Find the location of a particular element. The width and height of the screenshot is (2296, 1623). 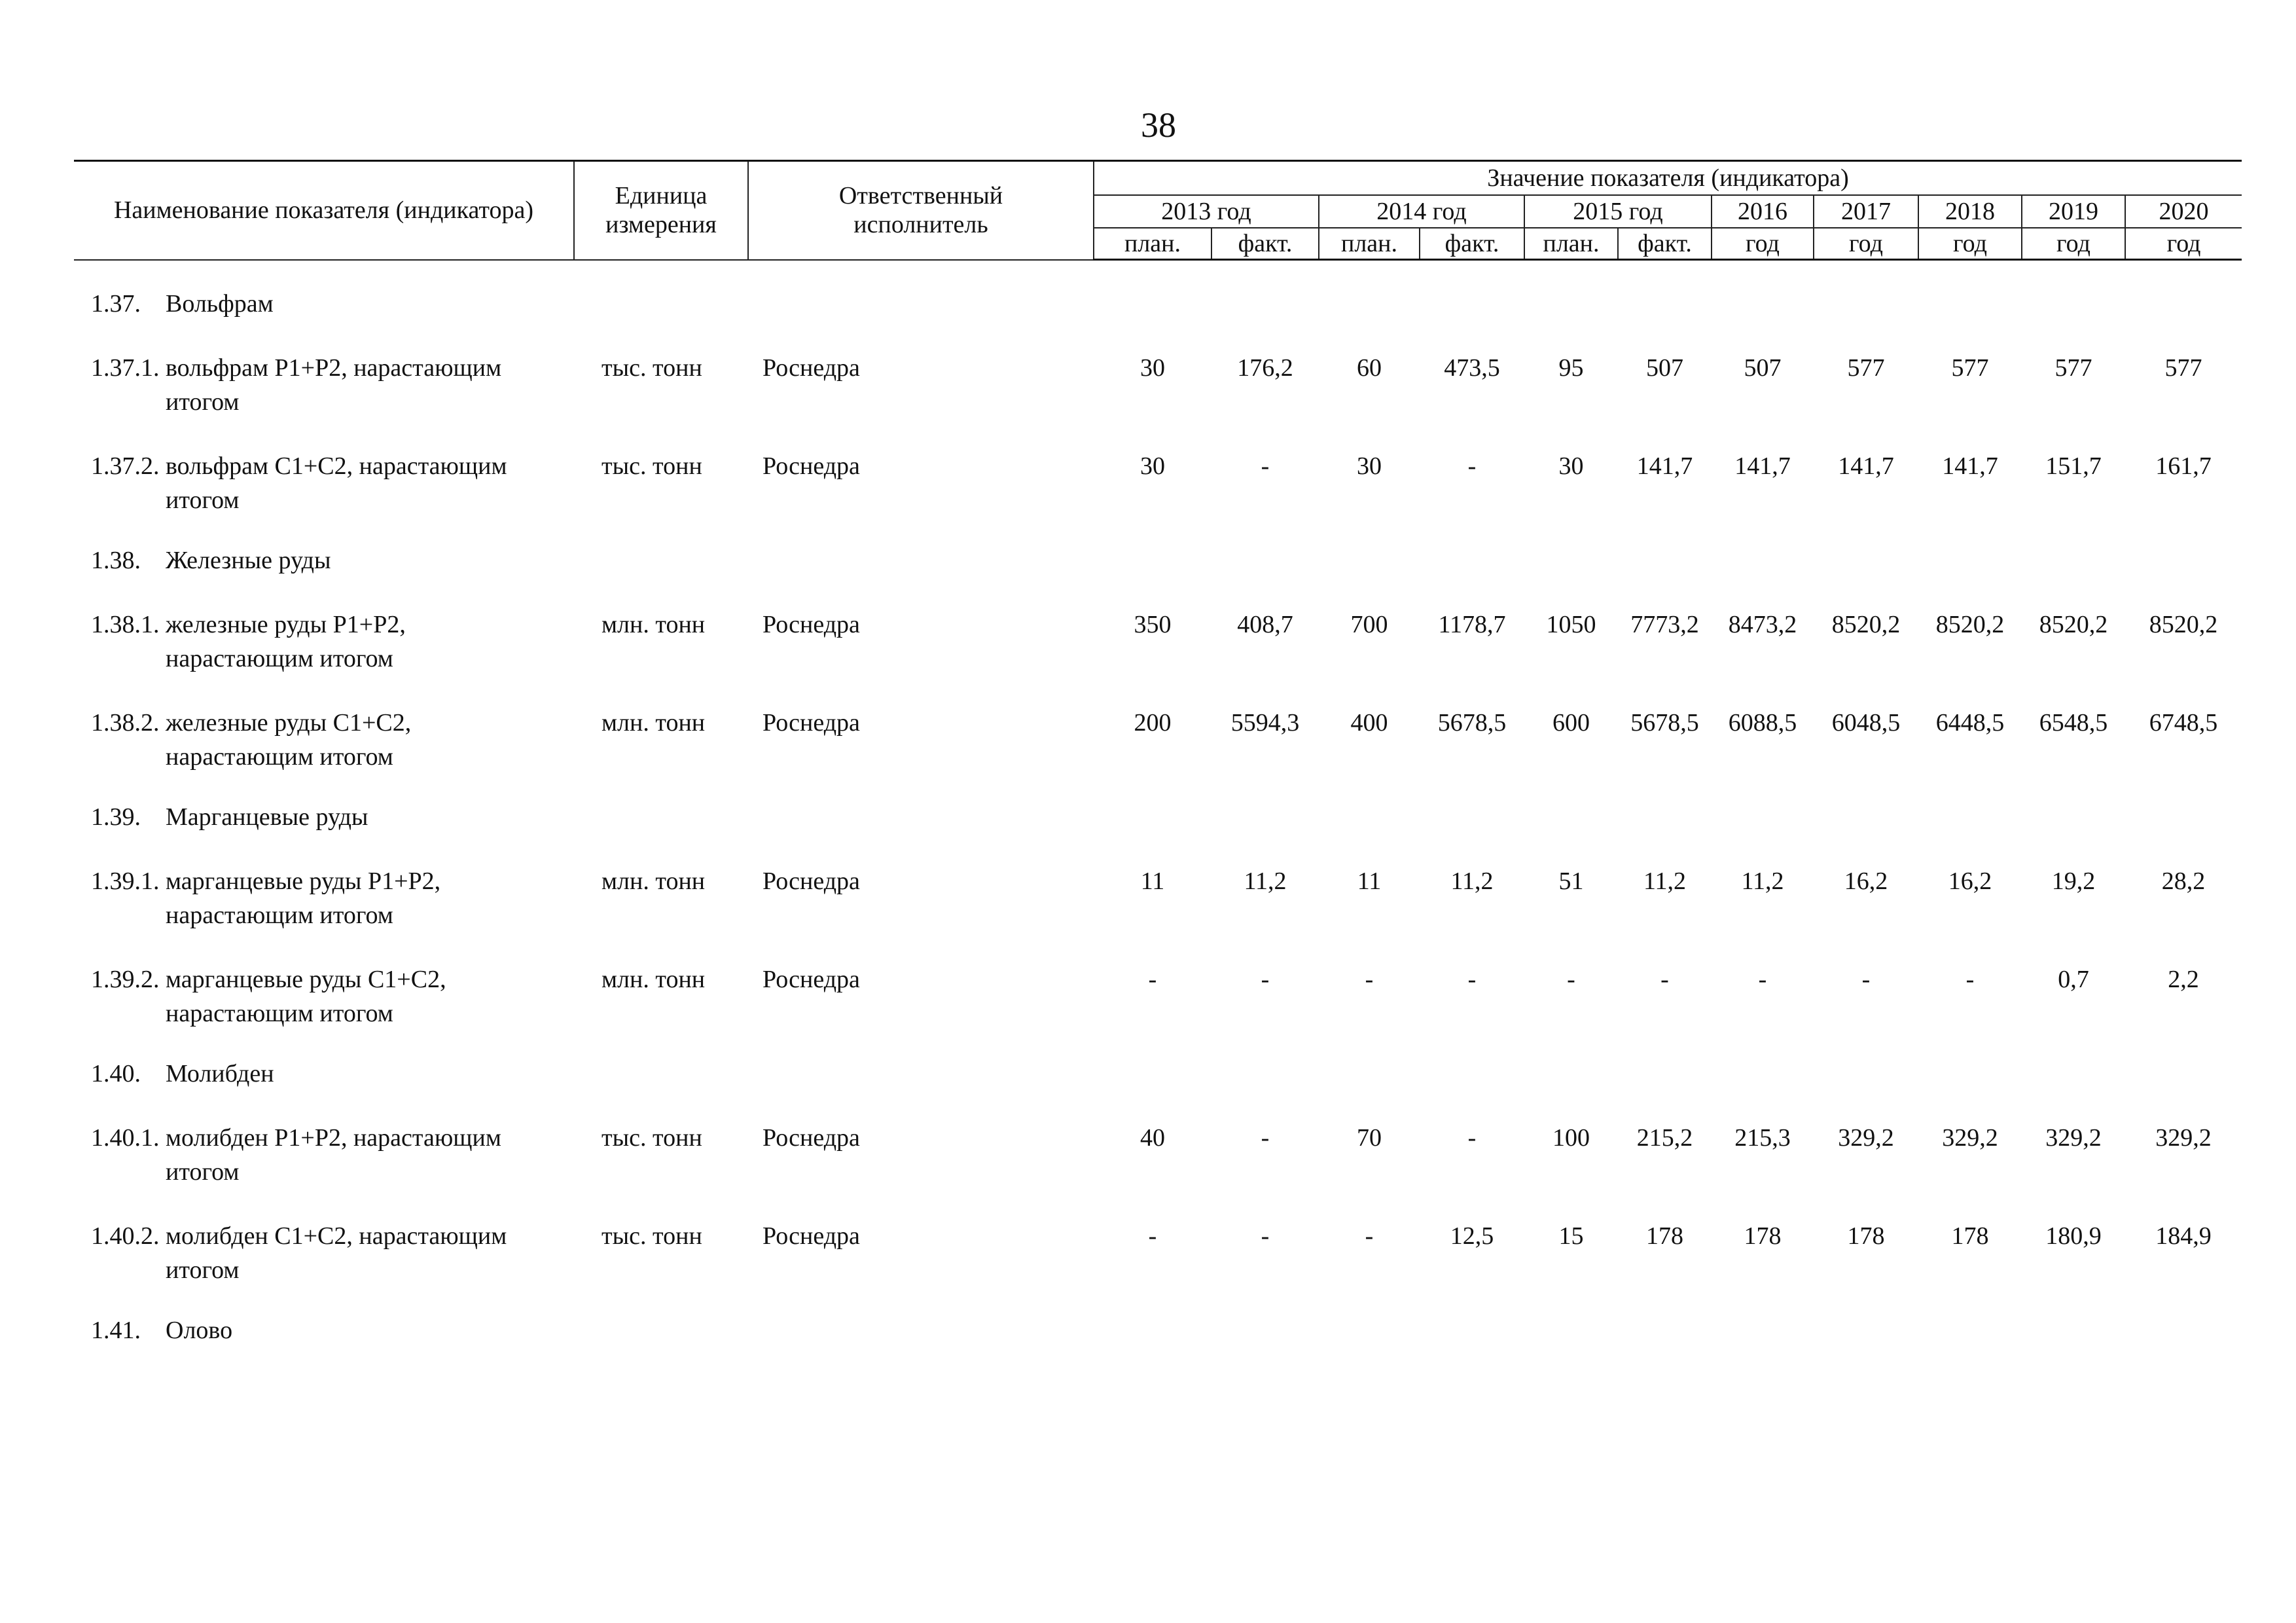

indicator-name-cell: 1.37. Вольфрам is located at coordinates (324, 290).